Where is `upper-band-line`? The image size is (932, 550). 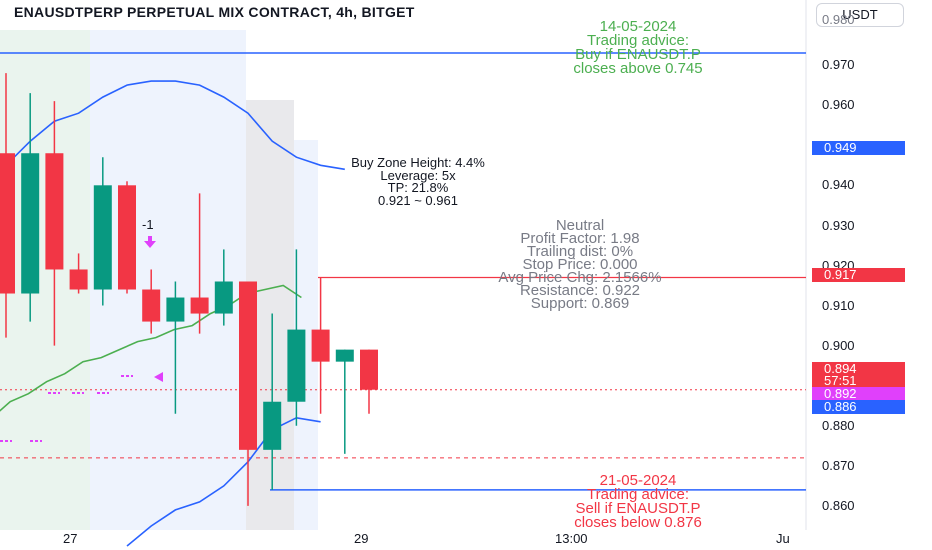 upper-band-line is located at coordinates (175, 125).